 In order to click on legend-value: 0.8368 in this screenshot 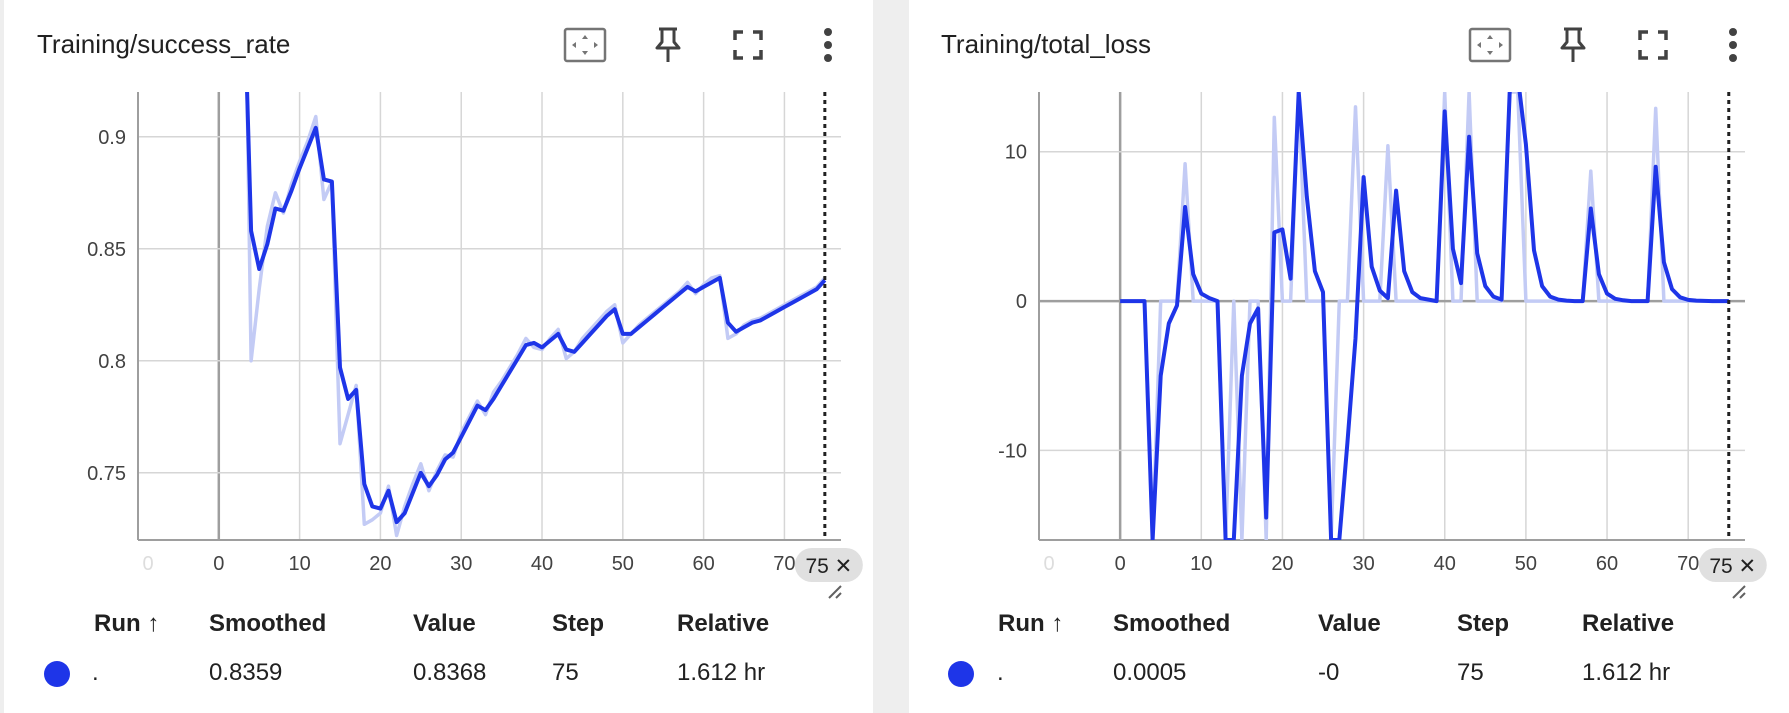, I will do `click(450, 672)`.